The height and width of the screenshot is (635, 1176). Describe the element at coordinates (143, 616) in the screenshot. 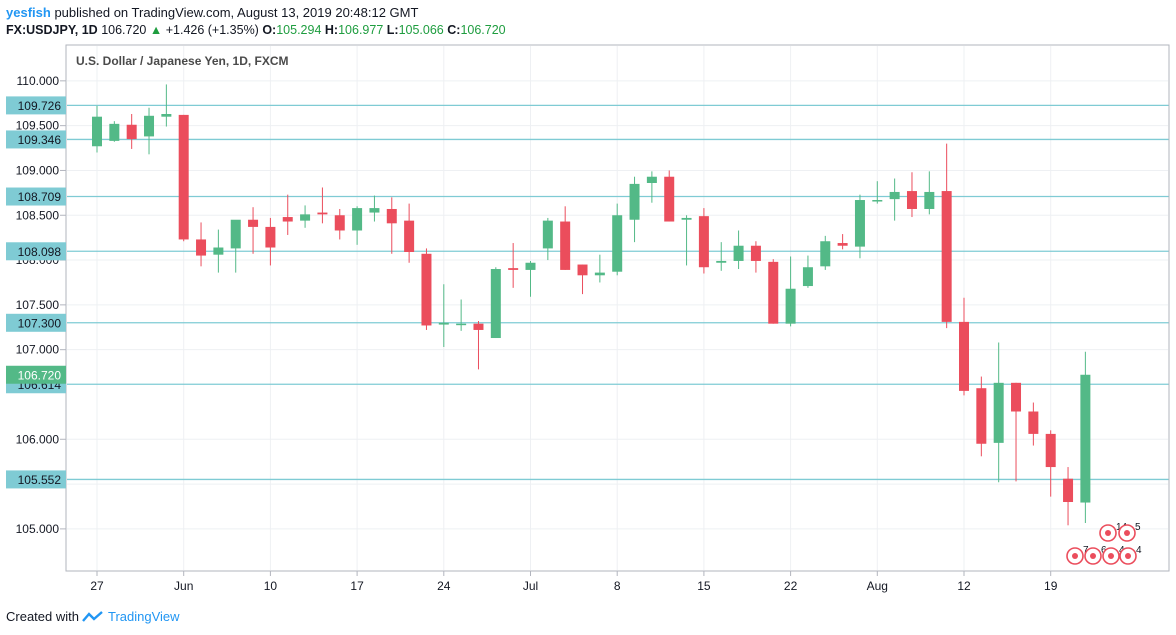

I see `tradingview-link: TradingView` at that location.